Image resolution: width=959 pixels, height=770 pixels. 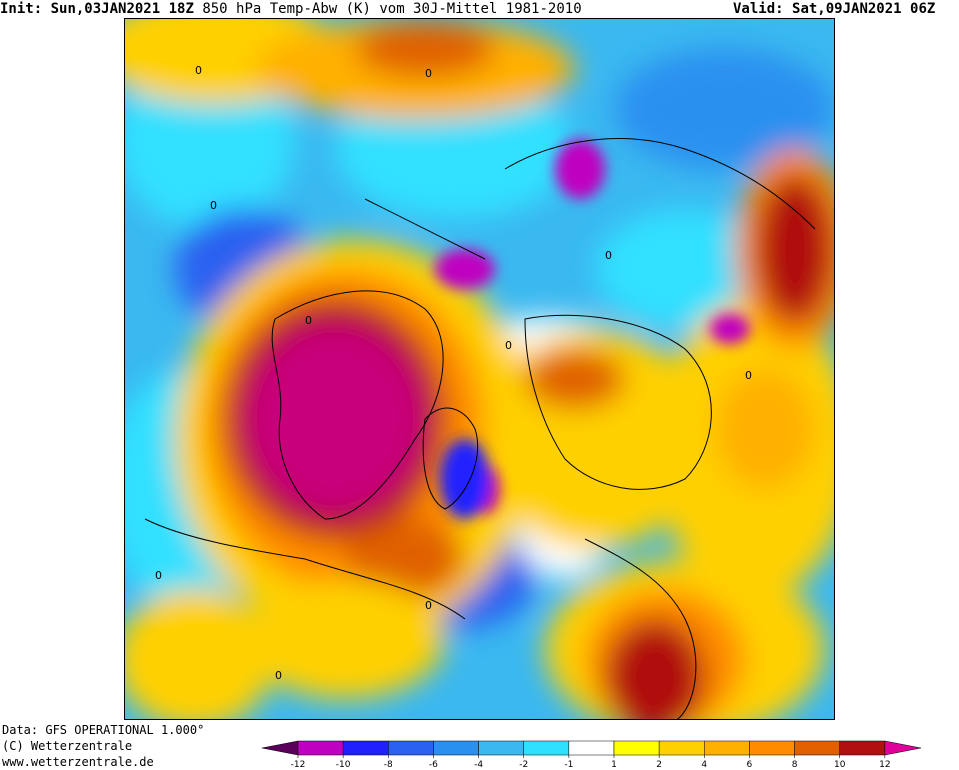 What do you see at coordinates (21, 9) in the screenshot?
I see `init-label: Init:` at bounding box center [21, 9].